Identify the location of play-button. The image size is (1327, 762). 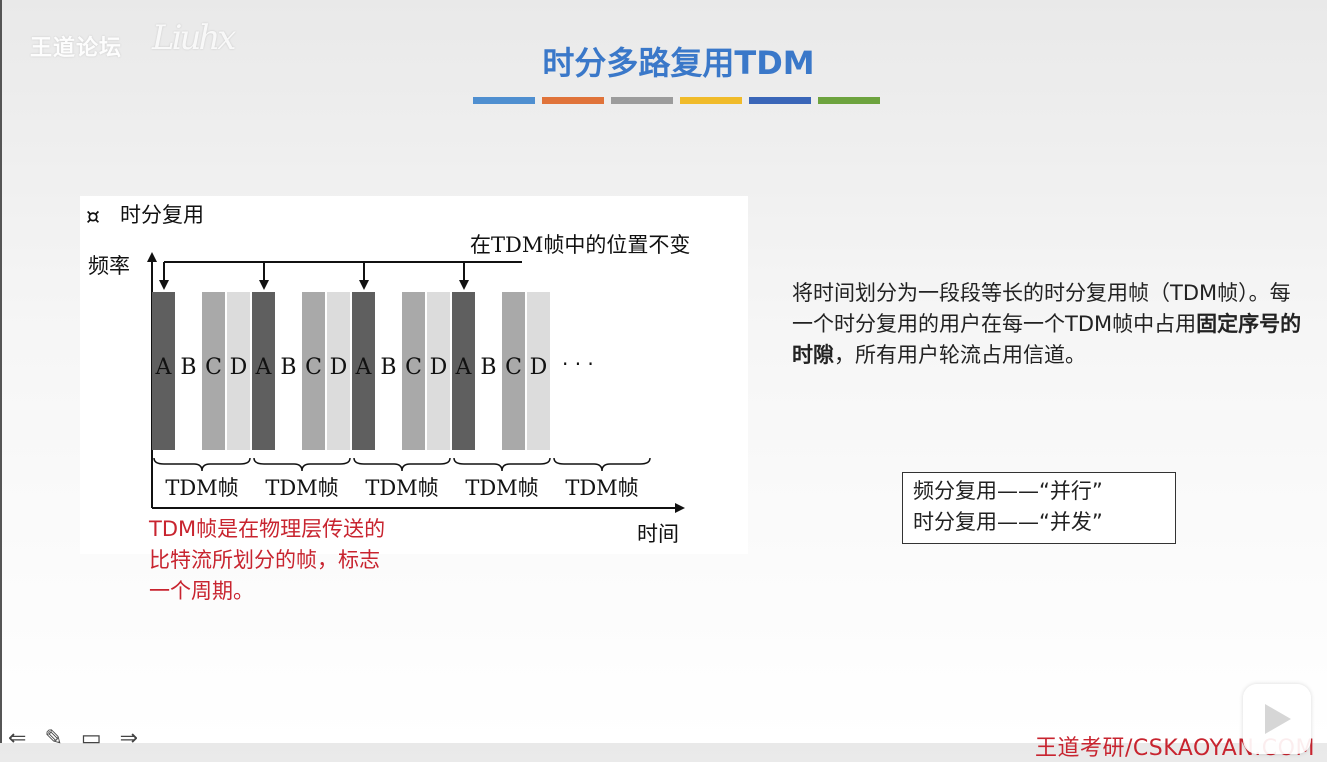
(1277, 719).